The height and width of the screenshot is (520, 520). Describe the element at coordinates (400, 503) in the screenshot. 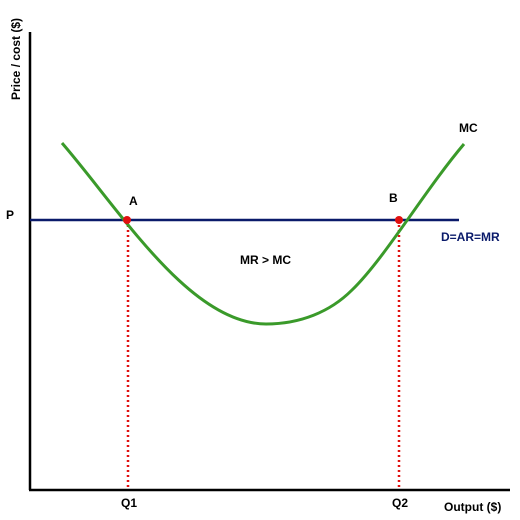

I see `x-tick-q2: Q2` at that location.